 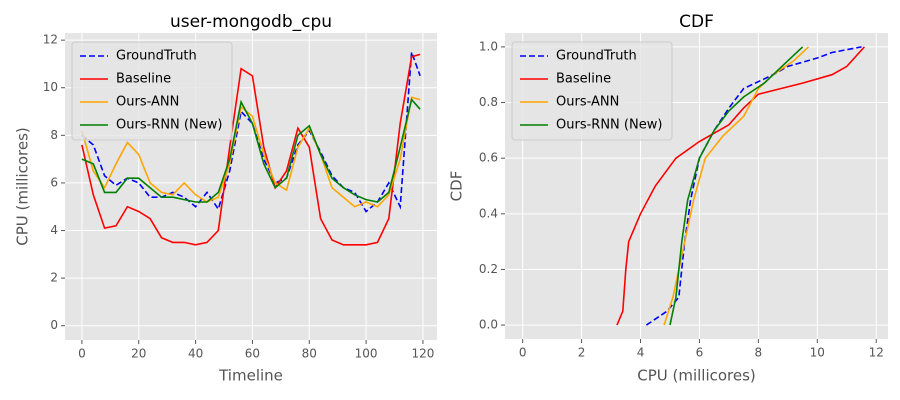 What do you see at coordinates (138, 354) in the screenshot?
I see `x-tick-label: 20` at bounding box center [138, 354].